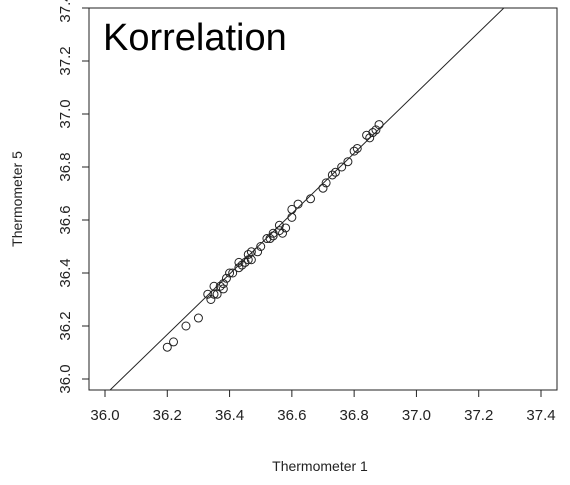 This screenshot has width=570, height=485. What do you see at coordinates (167, 415) in the screenshot?
I see `x-tick-label: 36.2` at bounding box center [167, 415].